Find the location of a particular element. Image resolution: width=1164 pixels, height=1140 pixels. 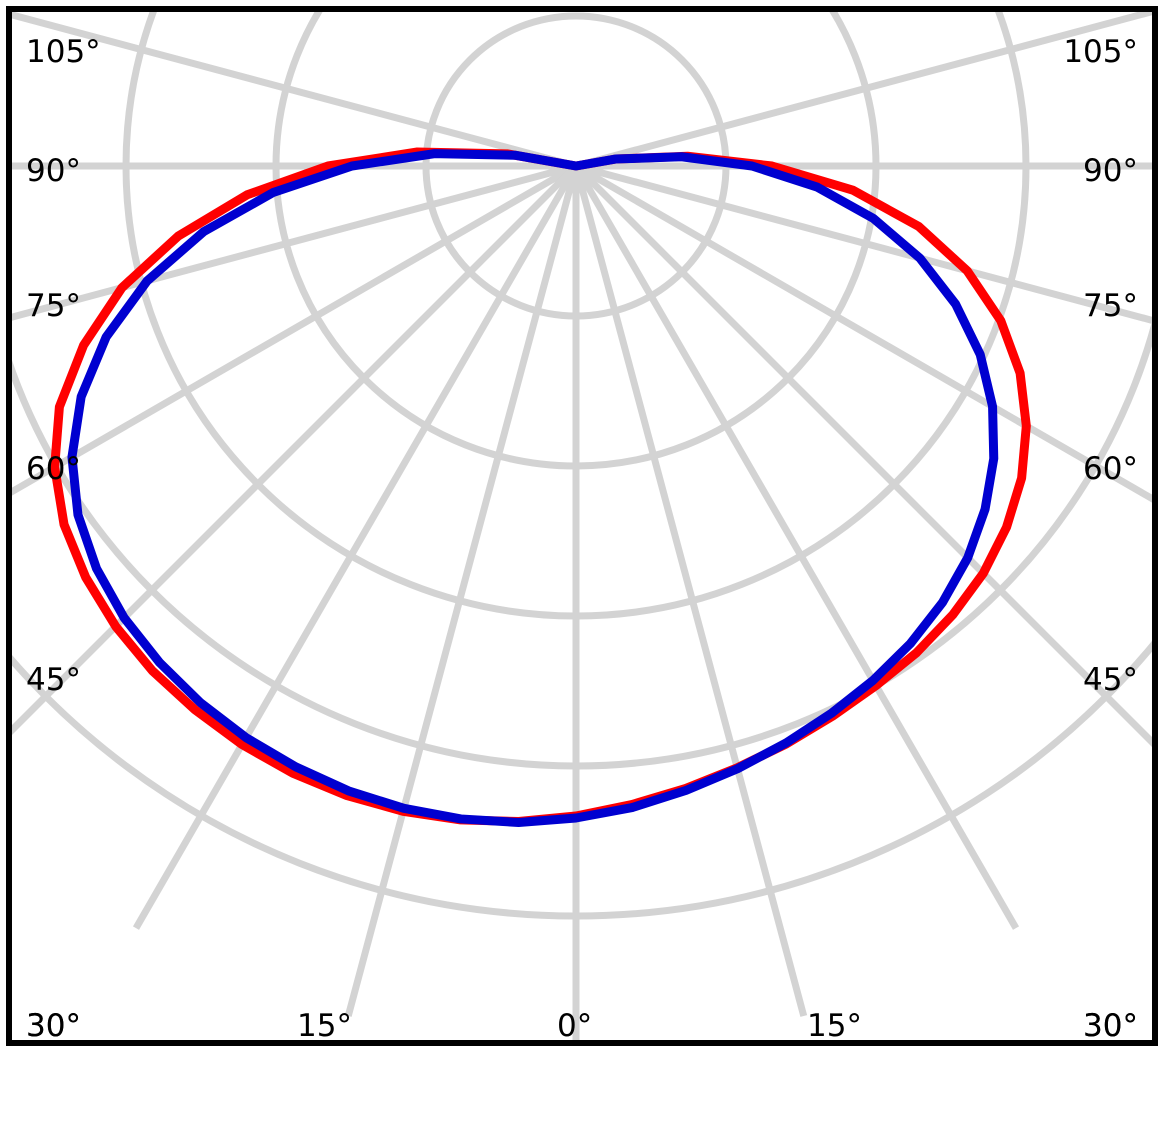

axis-label-bottom-0: 0° is located at coordinates (575, 1026).